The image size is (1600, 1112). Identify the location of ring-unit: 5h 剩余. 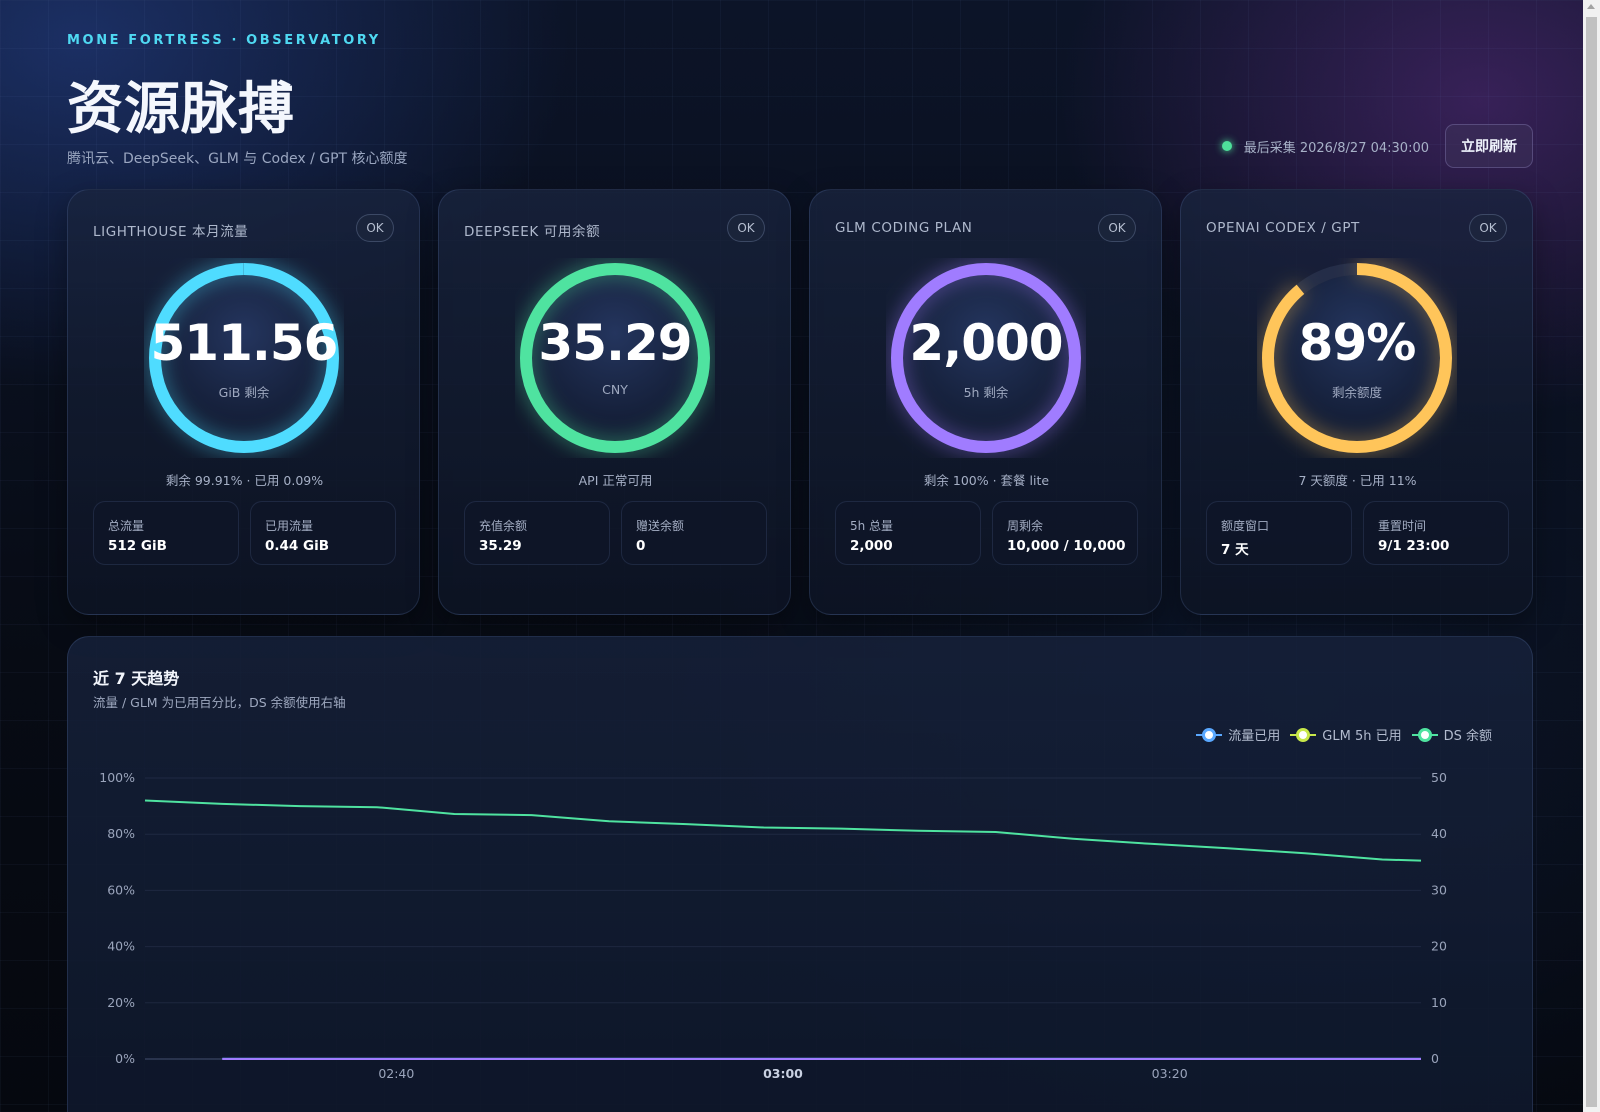
(986, 392).